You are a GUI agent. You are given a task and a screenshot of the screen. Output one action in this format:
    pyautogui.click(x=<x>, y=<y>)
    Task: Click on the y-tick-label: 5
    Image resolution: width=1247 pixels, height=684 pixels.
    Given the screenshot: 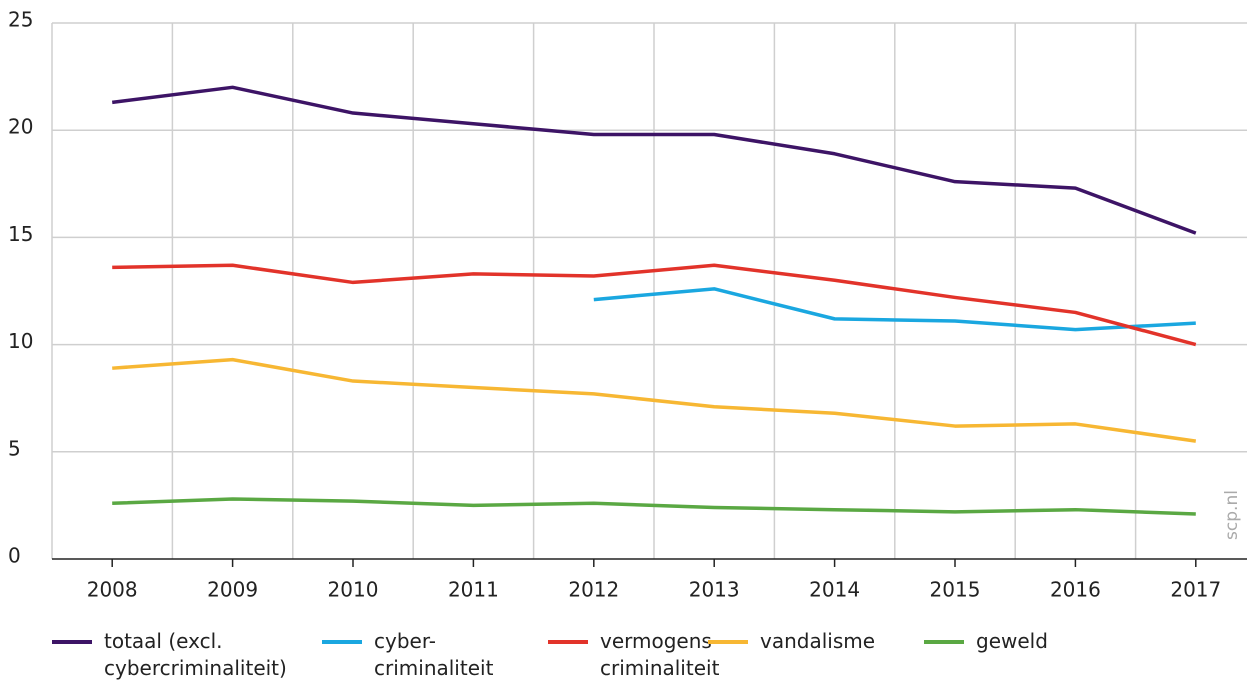 What is the action you would take?
    pyautogui.click(x=14, y=448)
    